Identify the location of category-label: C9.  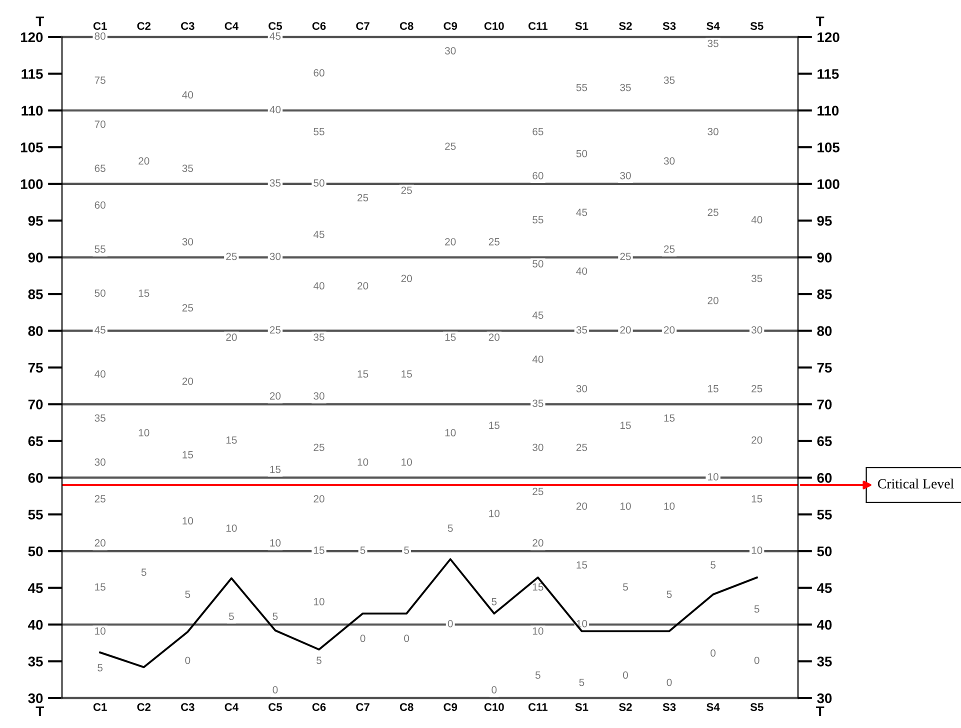
(451, 26).